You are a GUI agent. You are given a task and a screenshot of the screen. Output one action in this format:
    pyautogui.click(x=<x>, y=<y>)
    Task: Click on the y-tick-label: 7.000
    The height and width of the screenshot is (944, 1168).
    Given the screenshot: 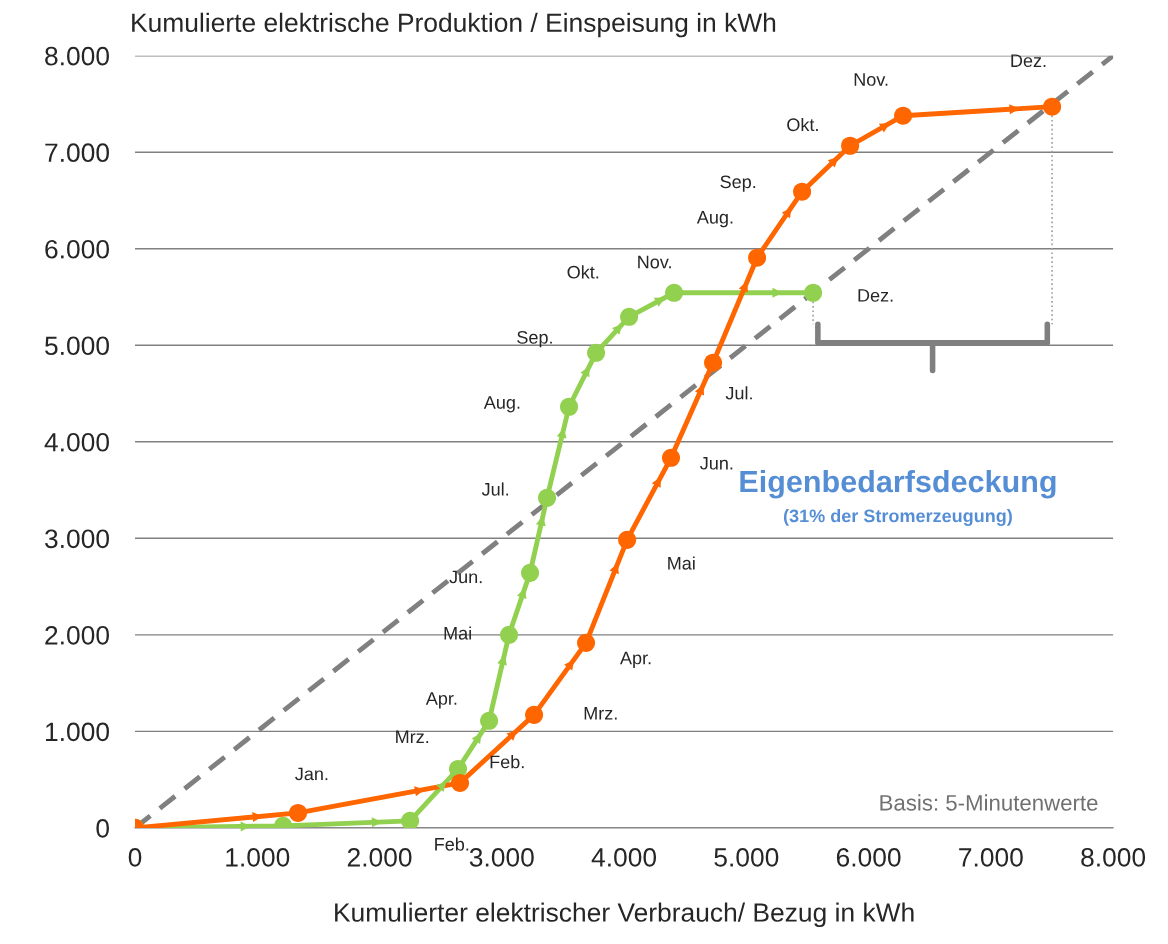 What is the action you would take?
    pyautogui.click(x=77, y=153)
    